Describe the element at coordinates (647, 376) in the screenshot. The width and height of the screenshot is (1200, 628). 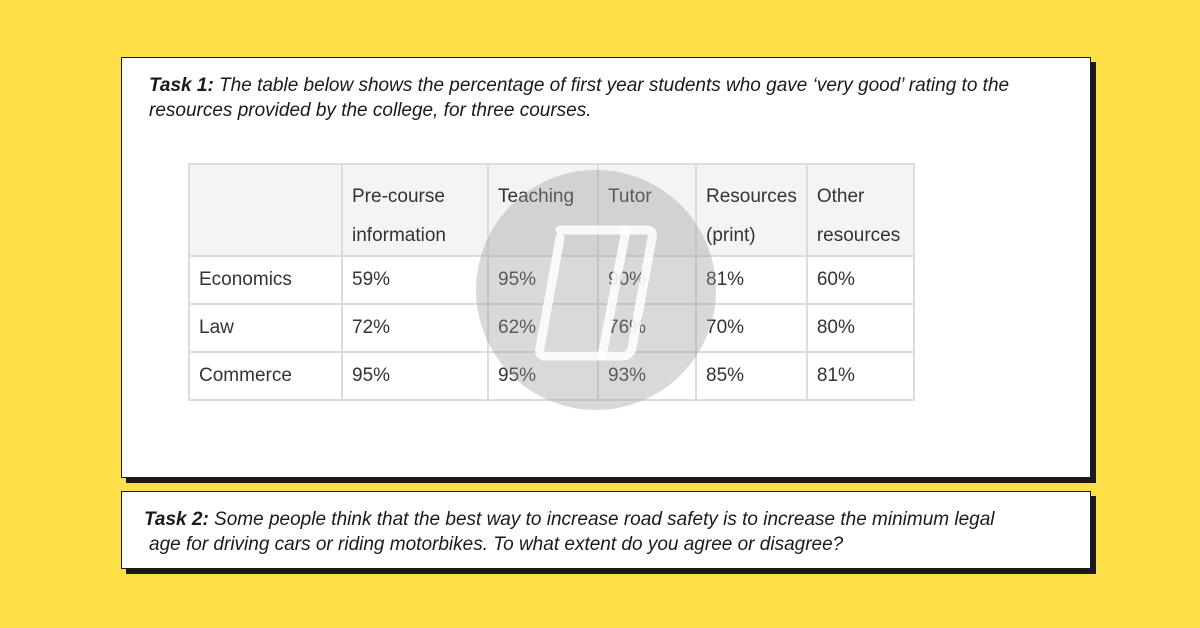
I see `table-cell: 93%` at that location.